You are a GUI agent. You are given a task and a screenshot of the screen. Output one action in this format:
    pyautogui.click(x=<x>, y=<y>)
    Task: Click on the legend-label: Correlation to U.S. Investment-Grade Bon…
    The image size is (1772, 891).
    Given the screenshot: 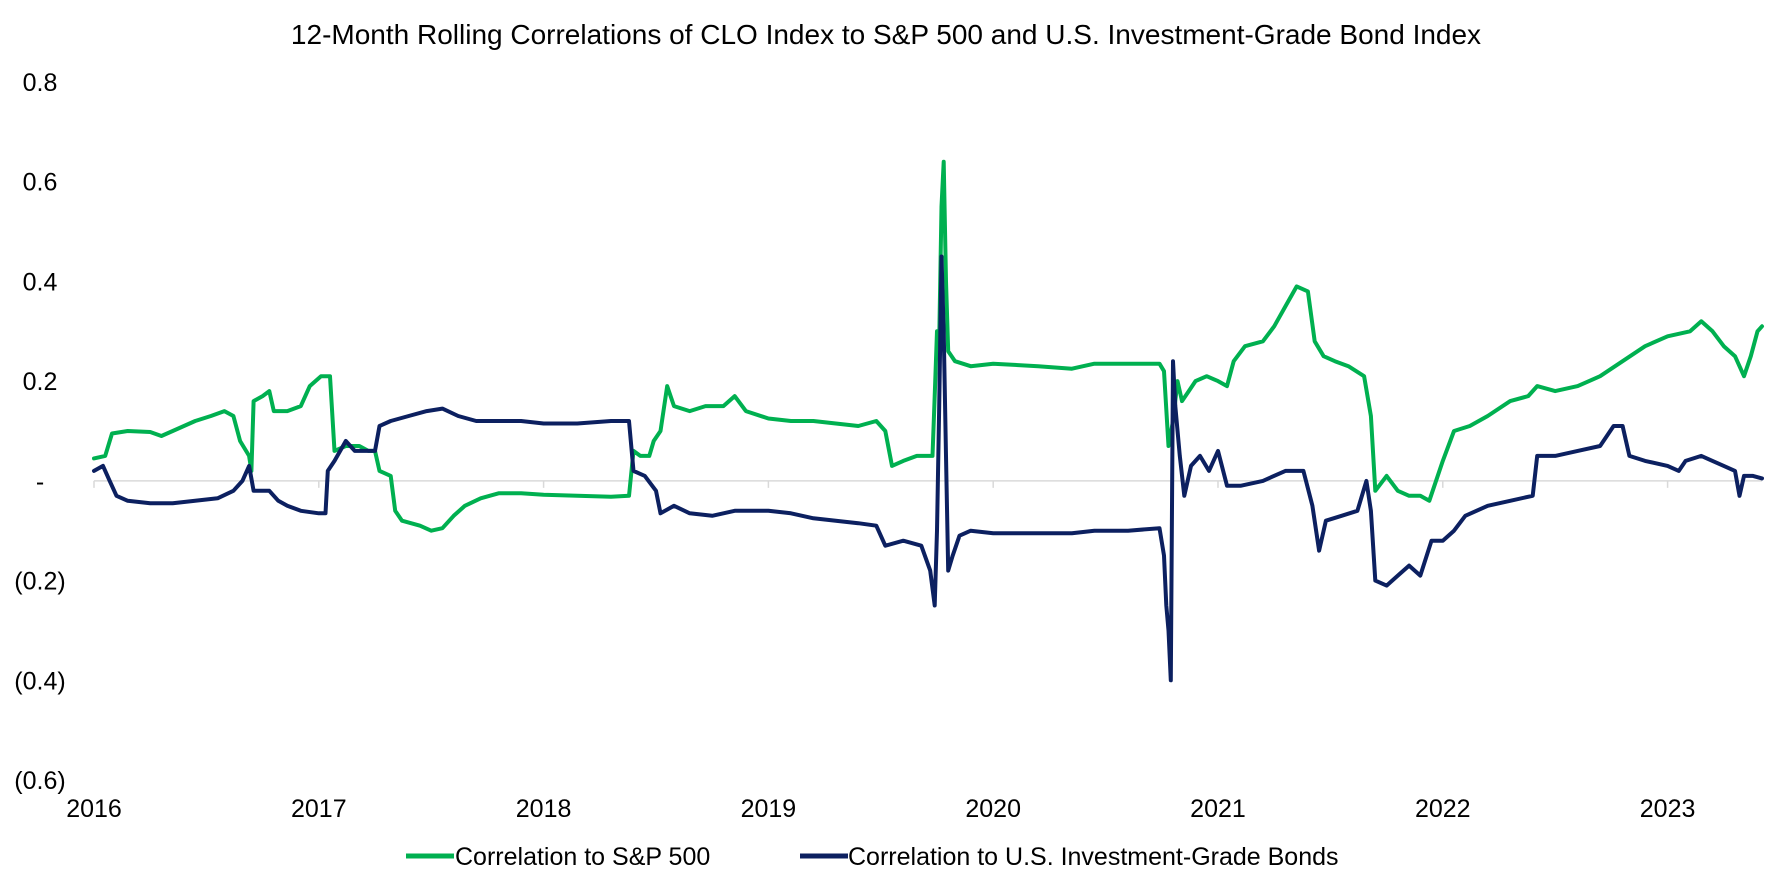 What is the action you would take?
    pyautogui.click(x=1093, y=857)
    